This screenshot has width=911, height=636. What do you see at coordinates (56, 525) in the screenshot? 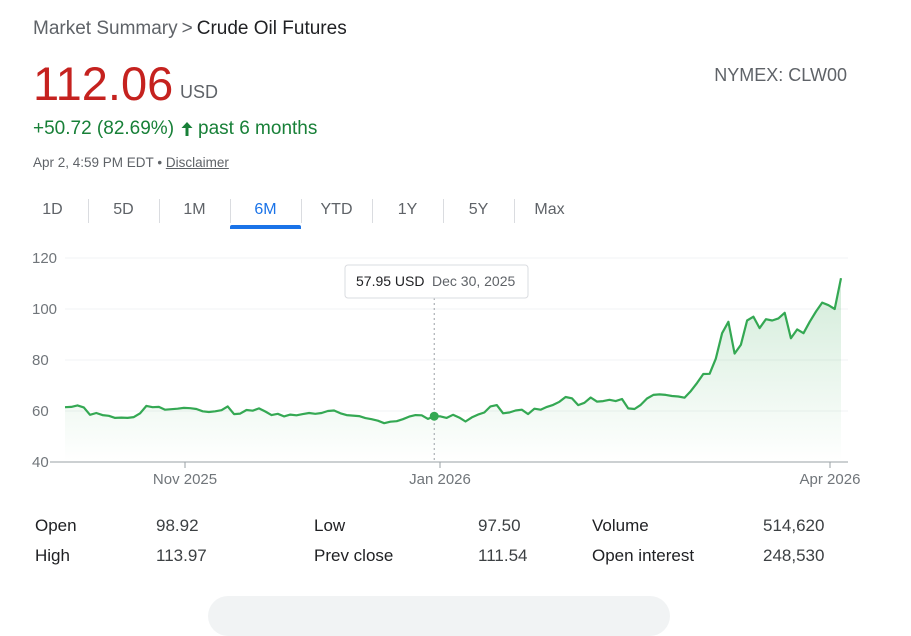
I see `stat-label-open: Open` at bounding box center [56, 525].